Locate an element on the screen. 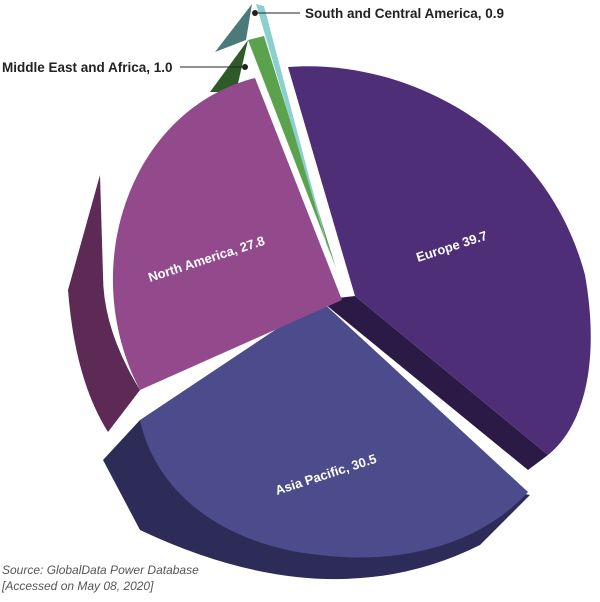  north-america-side is located at coordinates (104, 303).